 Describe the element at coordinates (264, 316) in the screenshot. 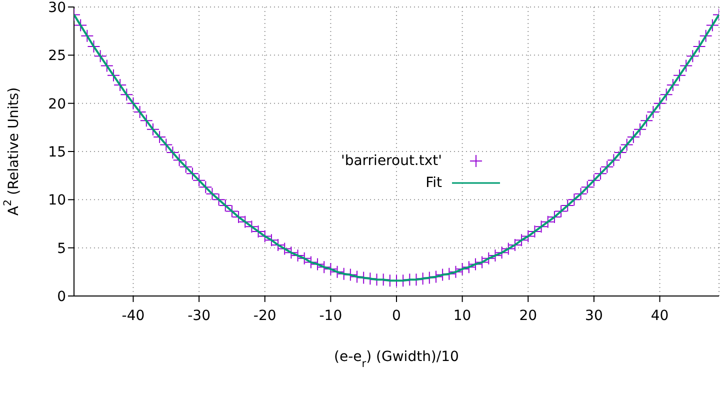

I see `x-tick-label: -20` at that location.